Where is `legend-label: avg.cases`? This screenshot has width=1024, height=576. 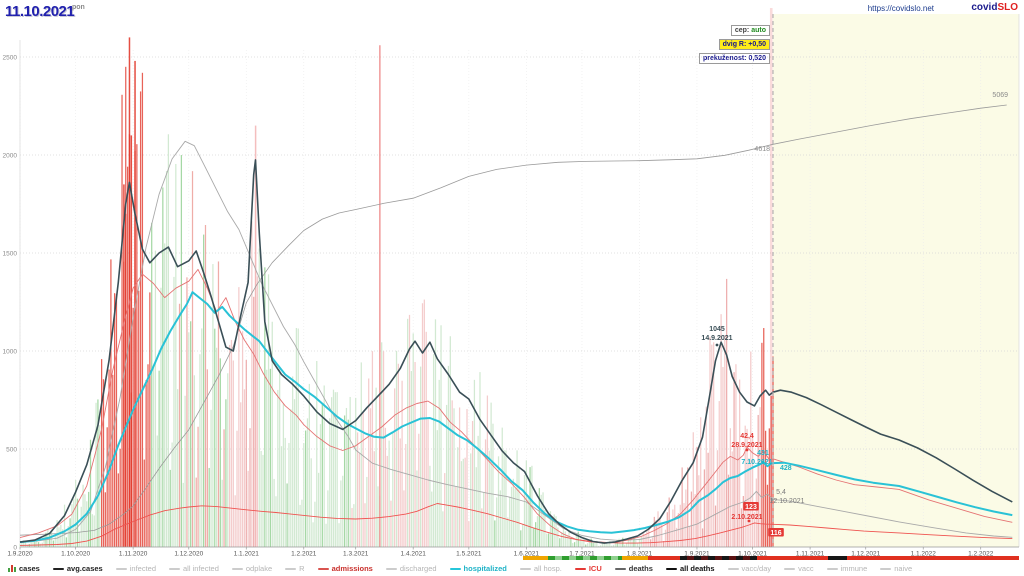
legend-label: avg.cases is located at coordinates (84, 568).